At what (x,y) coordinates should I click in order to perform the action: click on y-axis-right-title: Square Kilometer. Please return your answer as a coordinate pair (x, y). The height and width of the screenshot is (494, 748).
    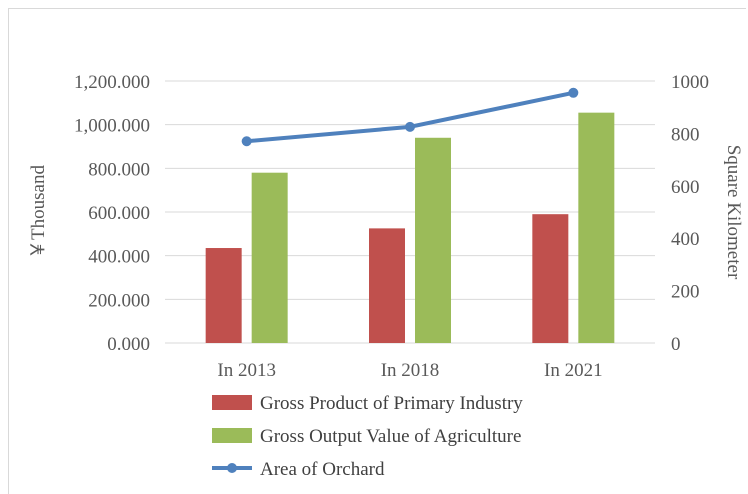
    Looking at the image, I should click on (733, 212).